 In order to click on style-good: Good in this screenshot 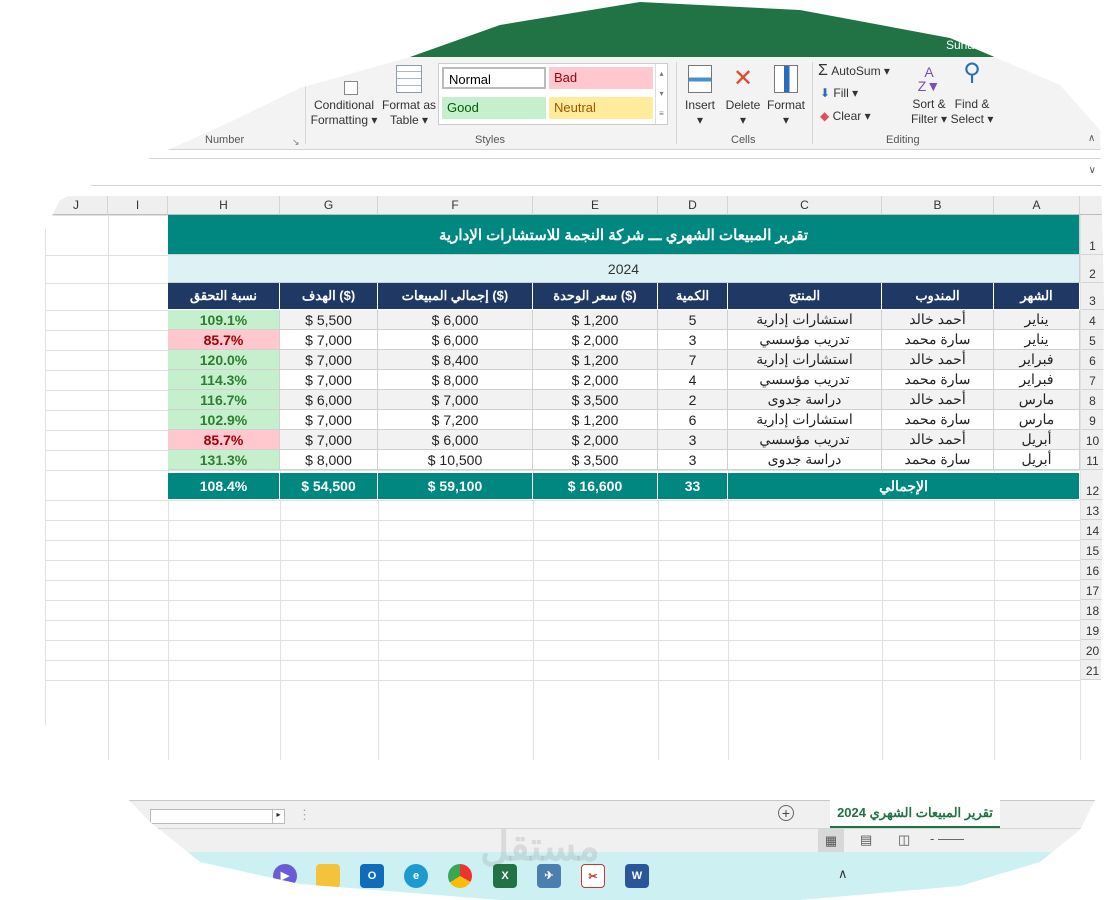, I will do `click(494, 108)`.